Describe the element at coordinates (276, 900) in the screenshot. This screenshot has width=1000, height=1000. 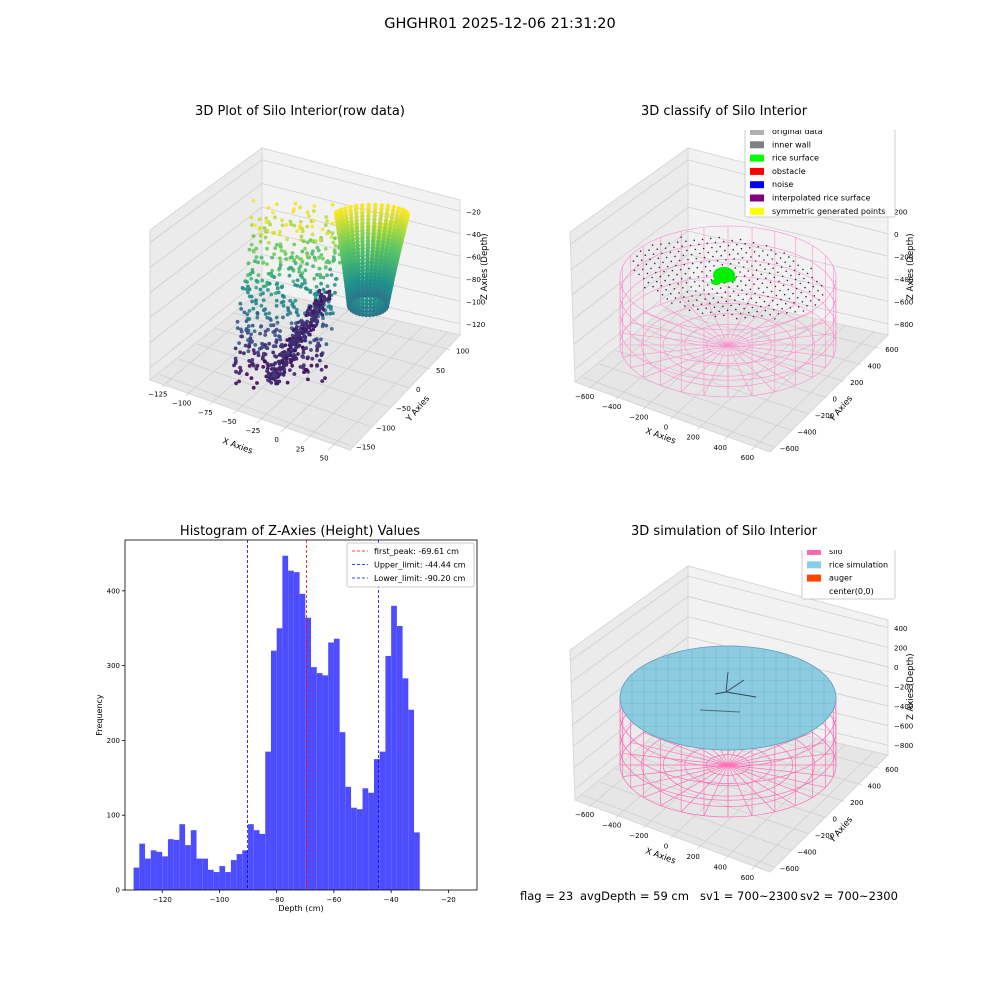
I see `x-tick-label: −80` at that location.